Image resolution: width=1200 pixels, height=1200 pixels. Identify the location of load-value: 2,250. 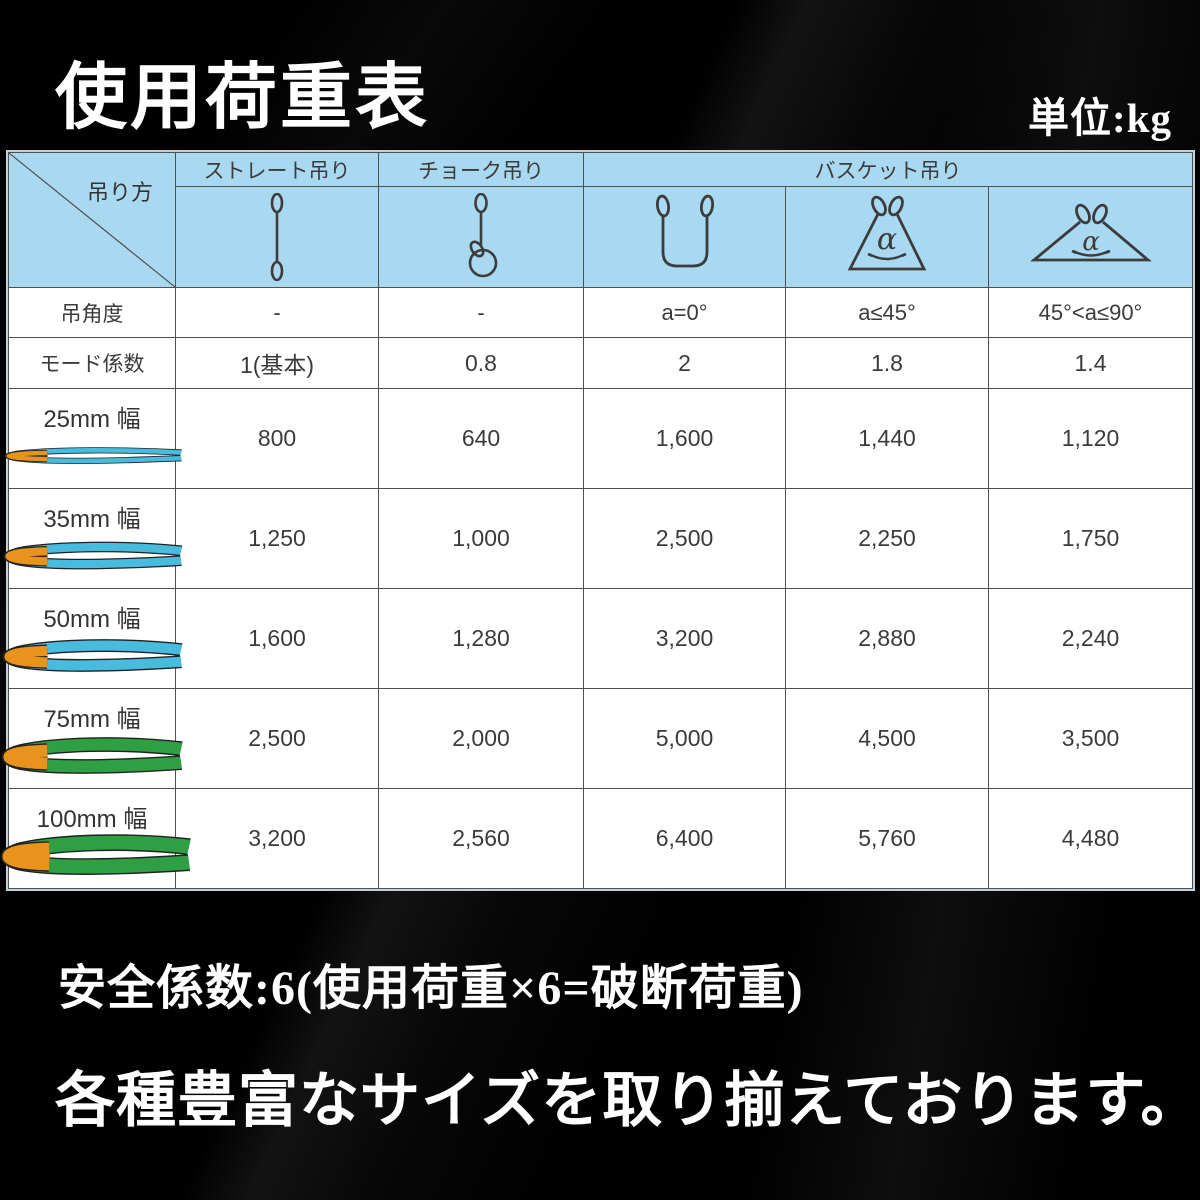
(887, 538).